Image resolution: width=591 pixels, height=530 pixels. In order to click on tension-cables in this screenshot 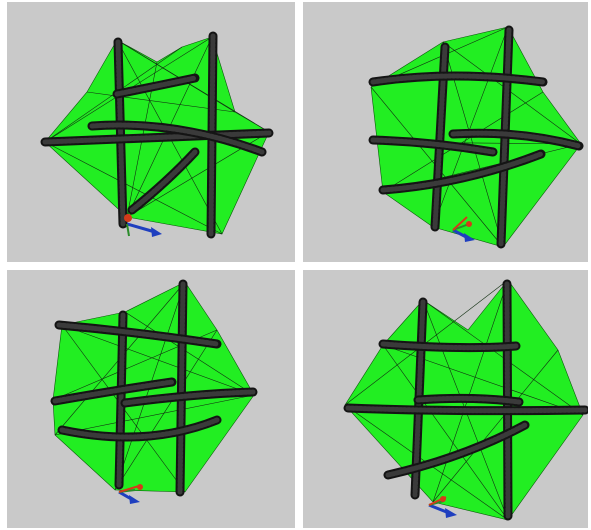, I will do `click(153, 387)`.